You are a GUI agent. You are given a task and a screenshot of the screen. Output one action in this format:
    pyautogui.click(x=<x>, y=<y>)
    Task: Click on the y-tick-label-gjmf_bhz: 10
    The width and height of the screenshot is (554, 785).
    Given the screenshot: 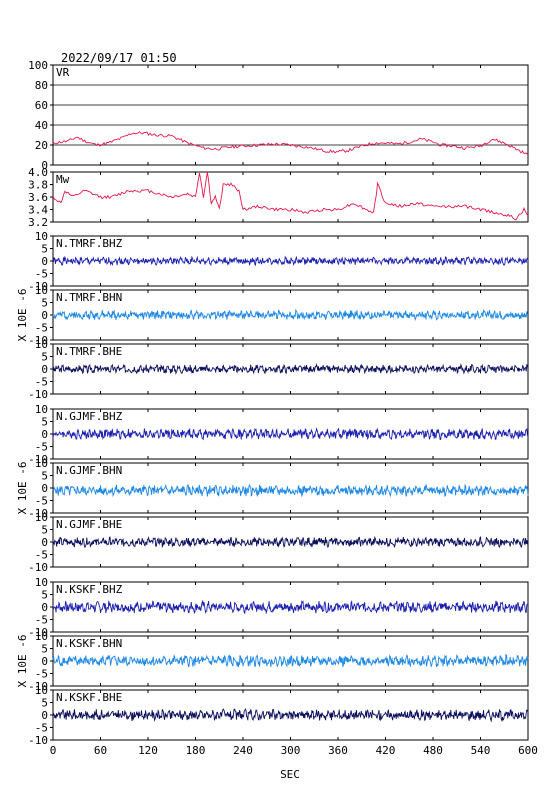 What is the action you would take?
    pyautogui.click(x=41, y=409)
    